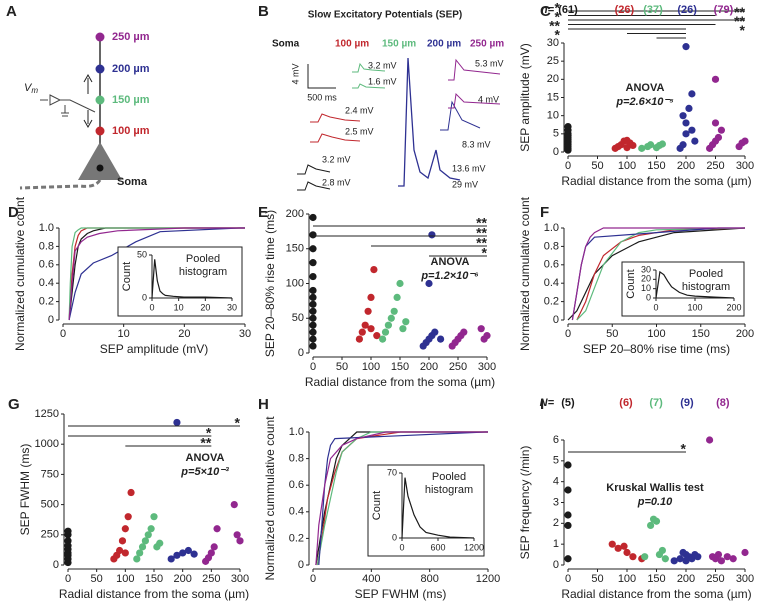 The width and height of the screenshot is (757, 606). Describe the element at coordinates (34, 90) in the screenshot. I see `electrode-sub: m` at that location.